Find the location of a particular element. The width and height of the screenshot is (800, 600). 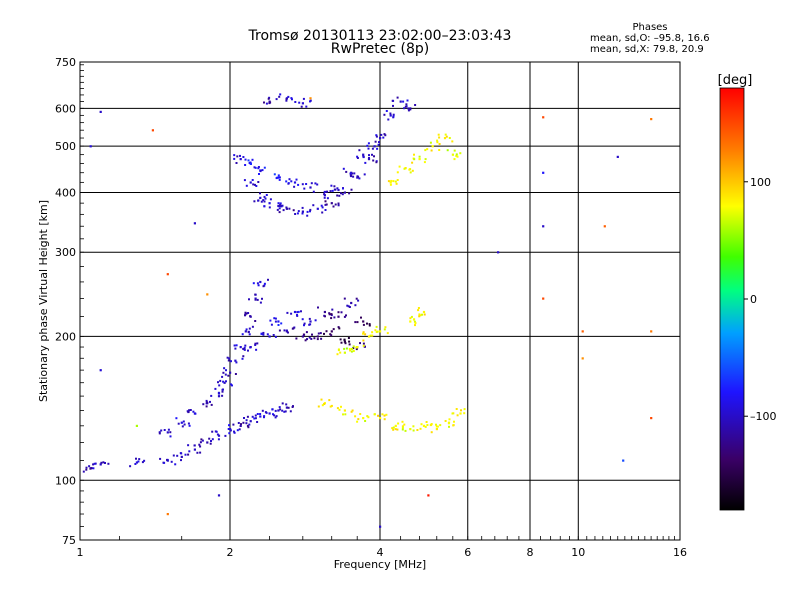

x-tick-label: 1 is located at coordinates (80, 552).